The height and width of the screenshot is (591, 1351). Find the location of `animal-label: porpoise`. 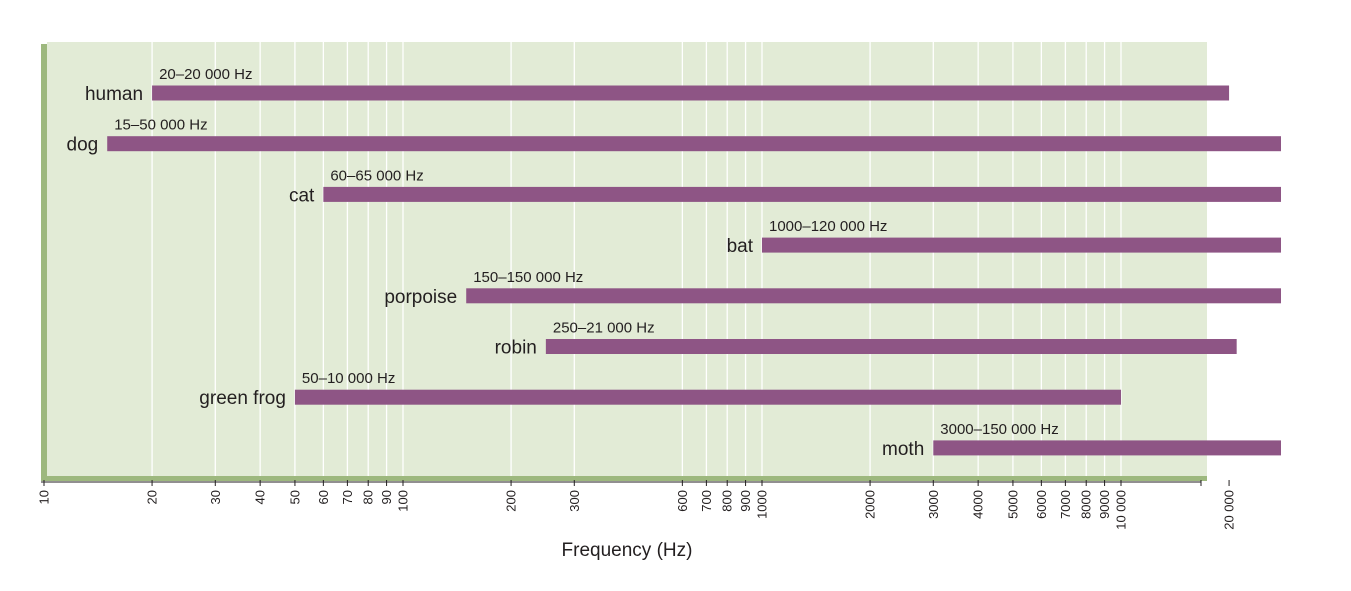

animal-label: porpoise is located at coordinates (420, 297).